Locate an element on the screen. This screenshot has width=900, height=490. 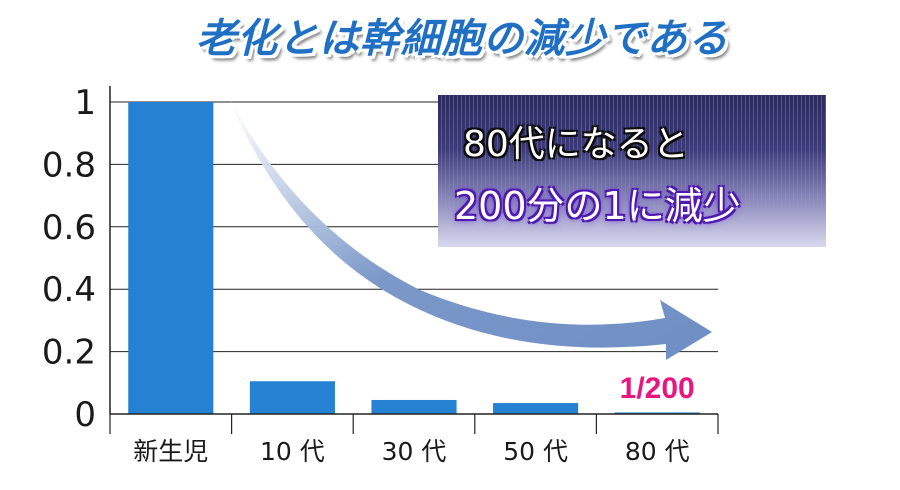
x-tick-label-1: 10 代 is located at coordinates (292, 451).